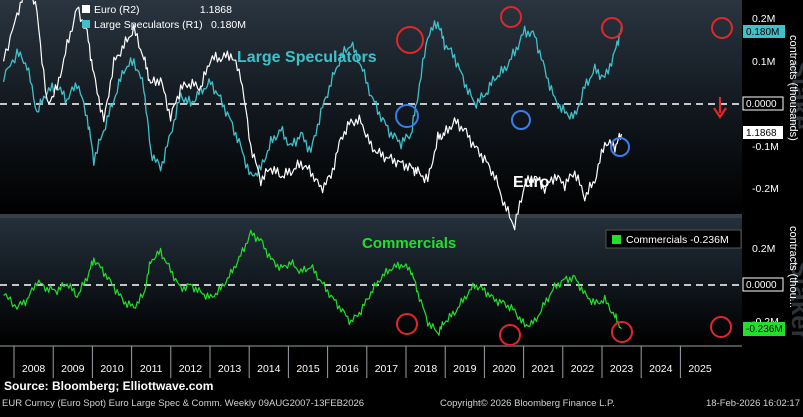 This screenshot has height=417, width=803. I want to click on red-circle-spec-2026, so click(722, 28).